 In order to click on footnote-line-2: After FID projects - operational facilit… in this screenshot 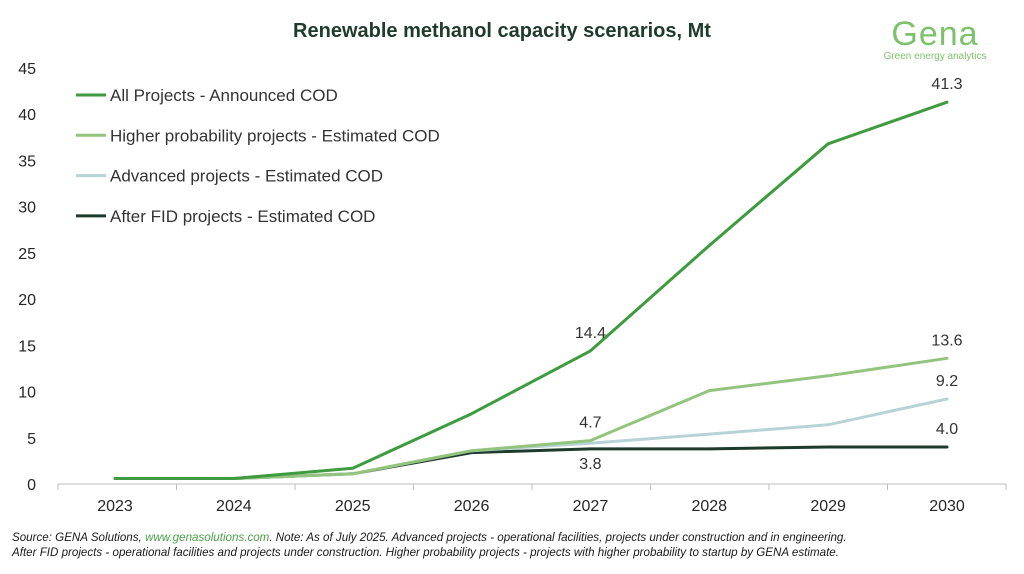, I will do `click(425, 552)`.